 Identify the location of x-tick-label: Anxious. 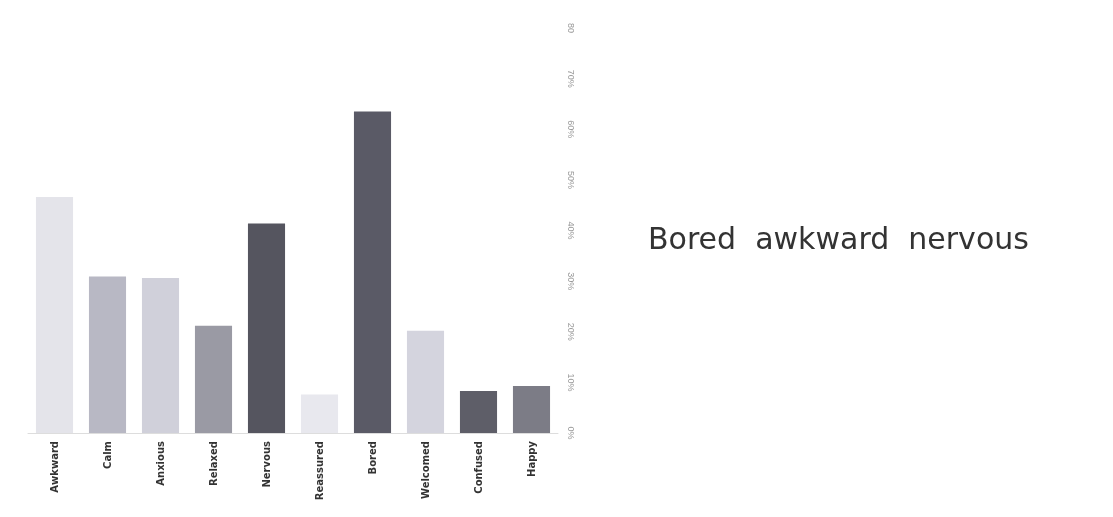
(160, 463).